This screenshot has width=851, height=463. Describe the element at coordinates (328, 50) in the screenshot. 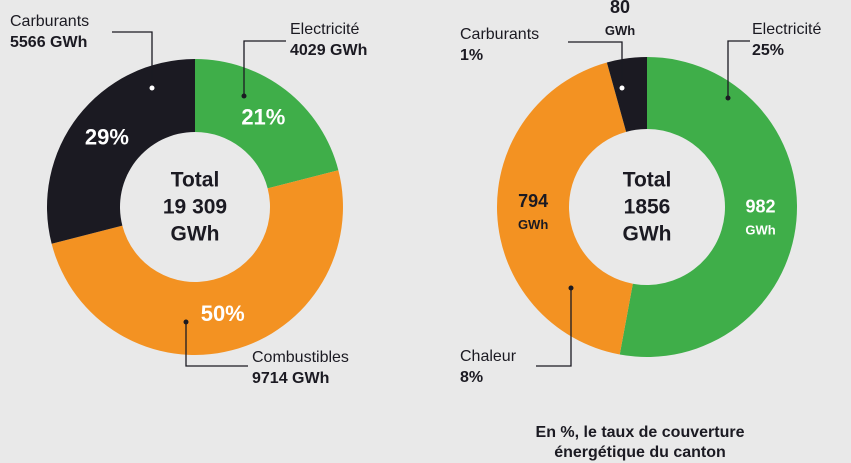

I see `sub-label: 4029 GWh` at that location.